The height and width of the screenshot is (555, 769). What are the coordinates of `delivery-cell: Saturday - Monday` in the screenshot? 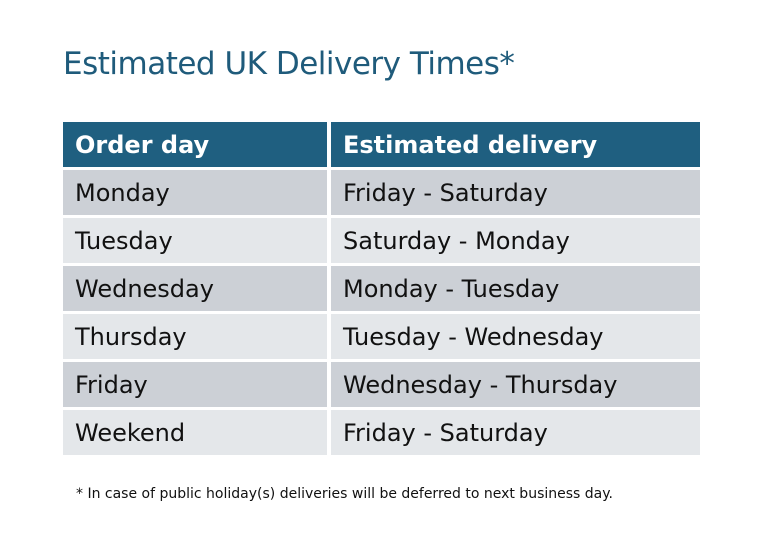 It's located at (515, 240).